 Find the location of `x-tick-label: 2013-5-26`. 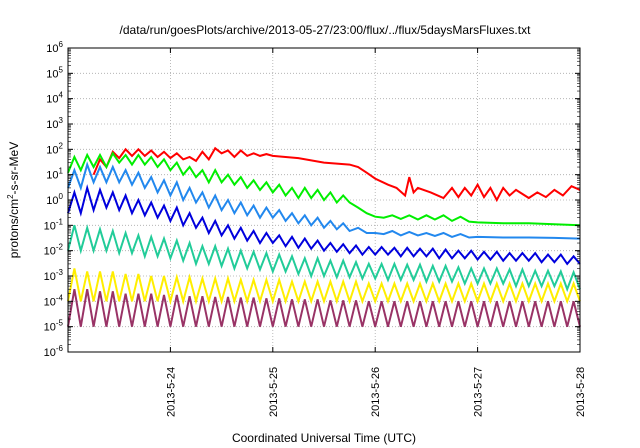

x-tick-label: 2013-5-26 is located at coordinates (376, 392).